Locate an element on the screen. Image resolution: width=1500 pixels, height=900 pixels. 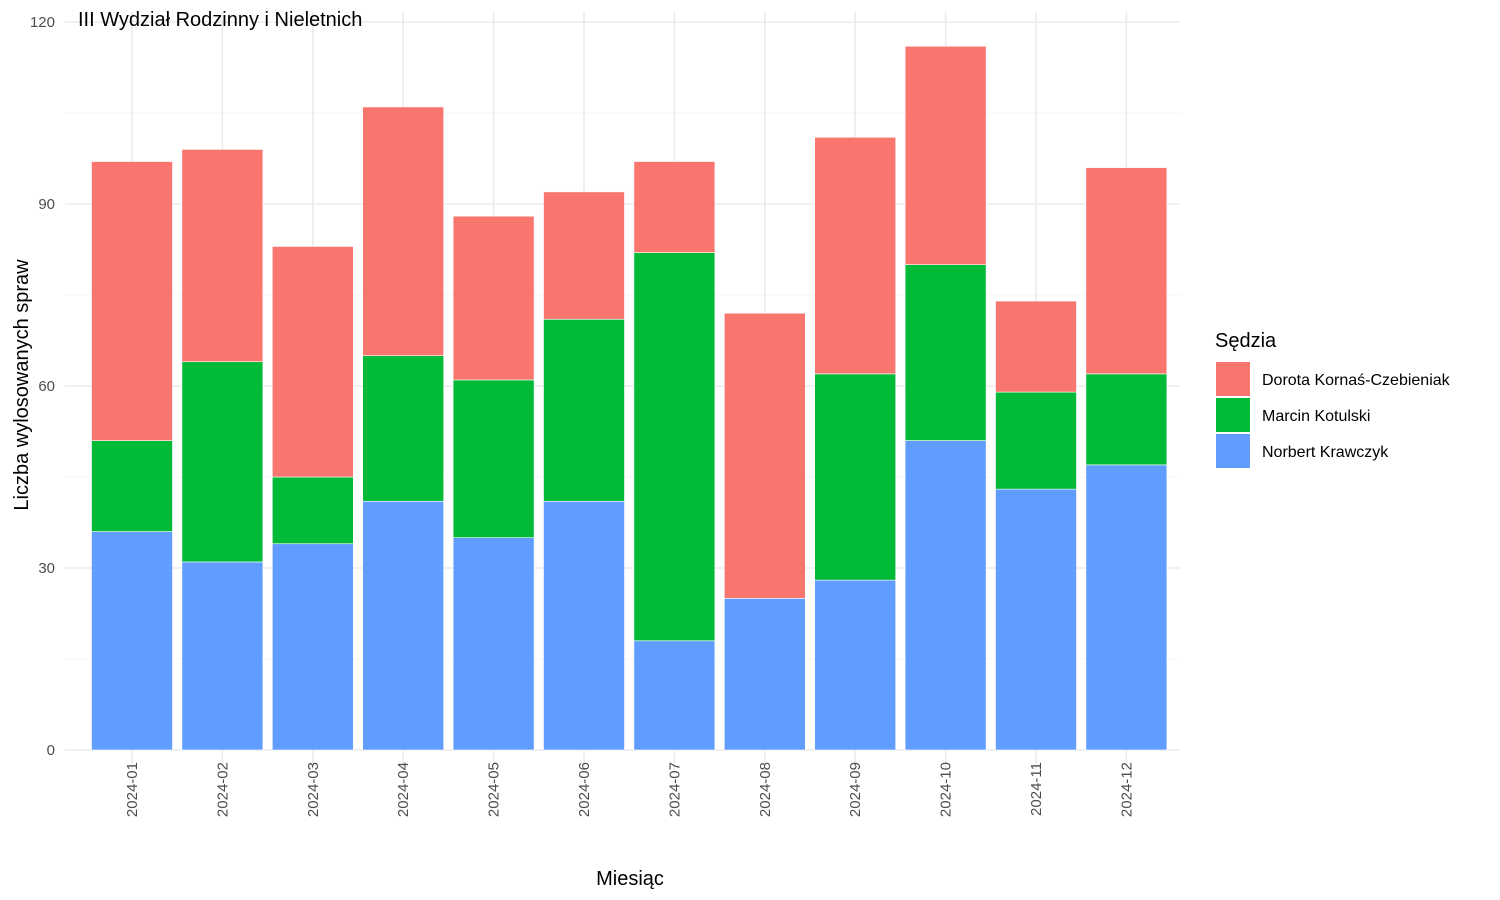
x-tick-label: 2024-10 is located at coordinates (946, 789).